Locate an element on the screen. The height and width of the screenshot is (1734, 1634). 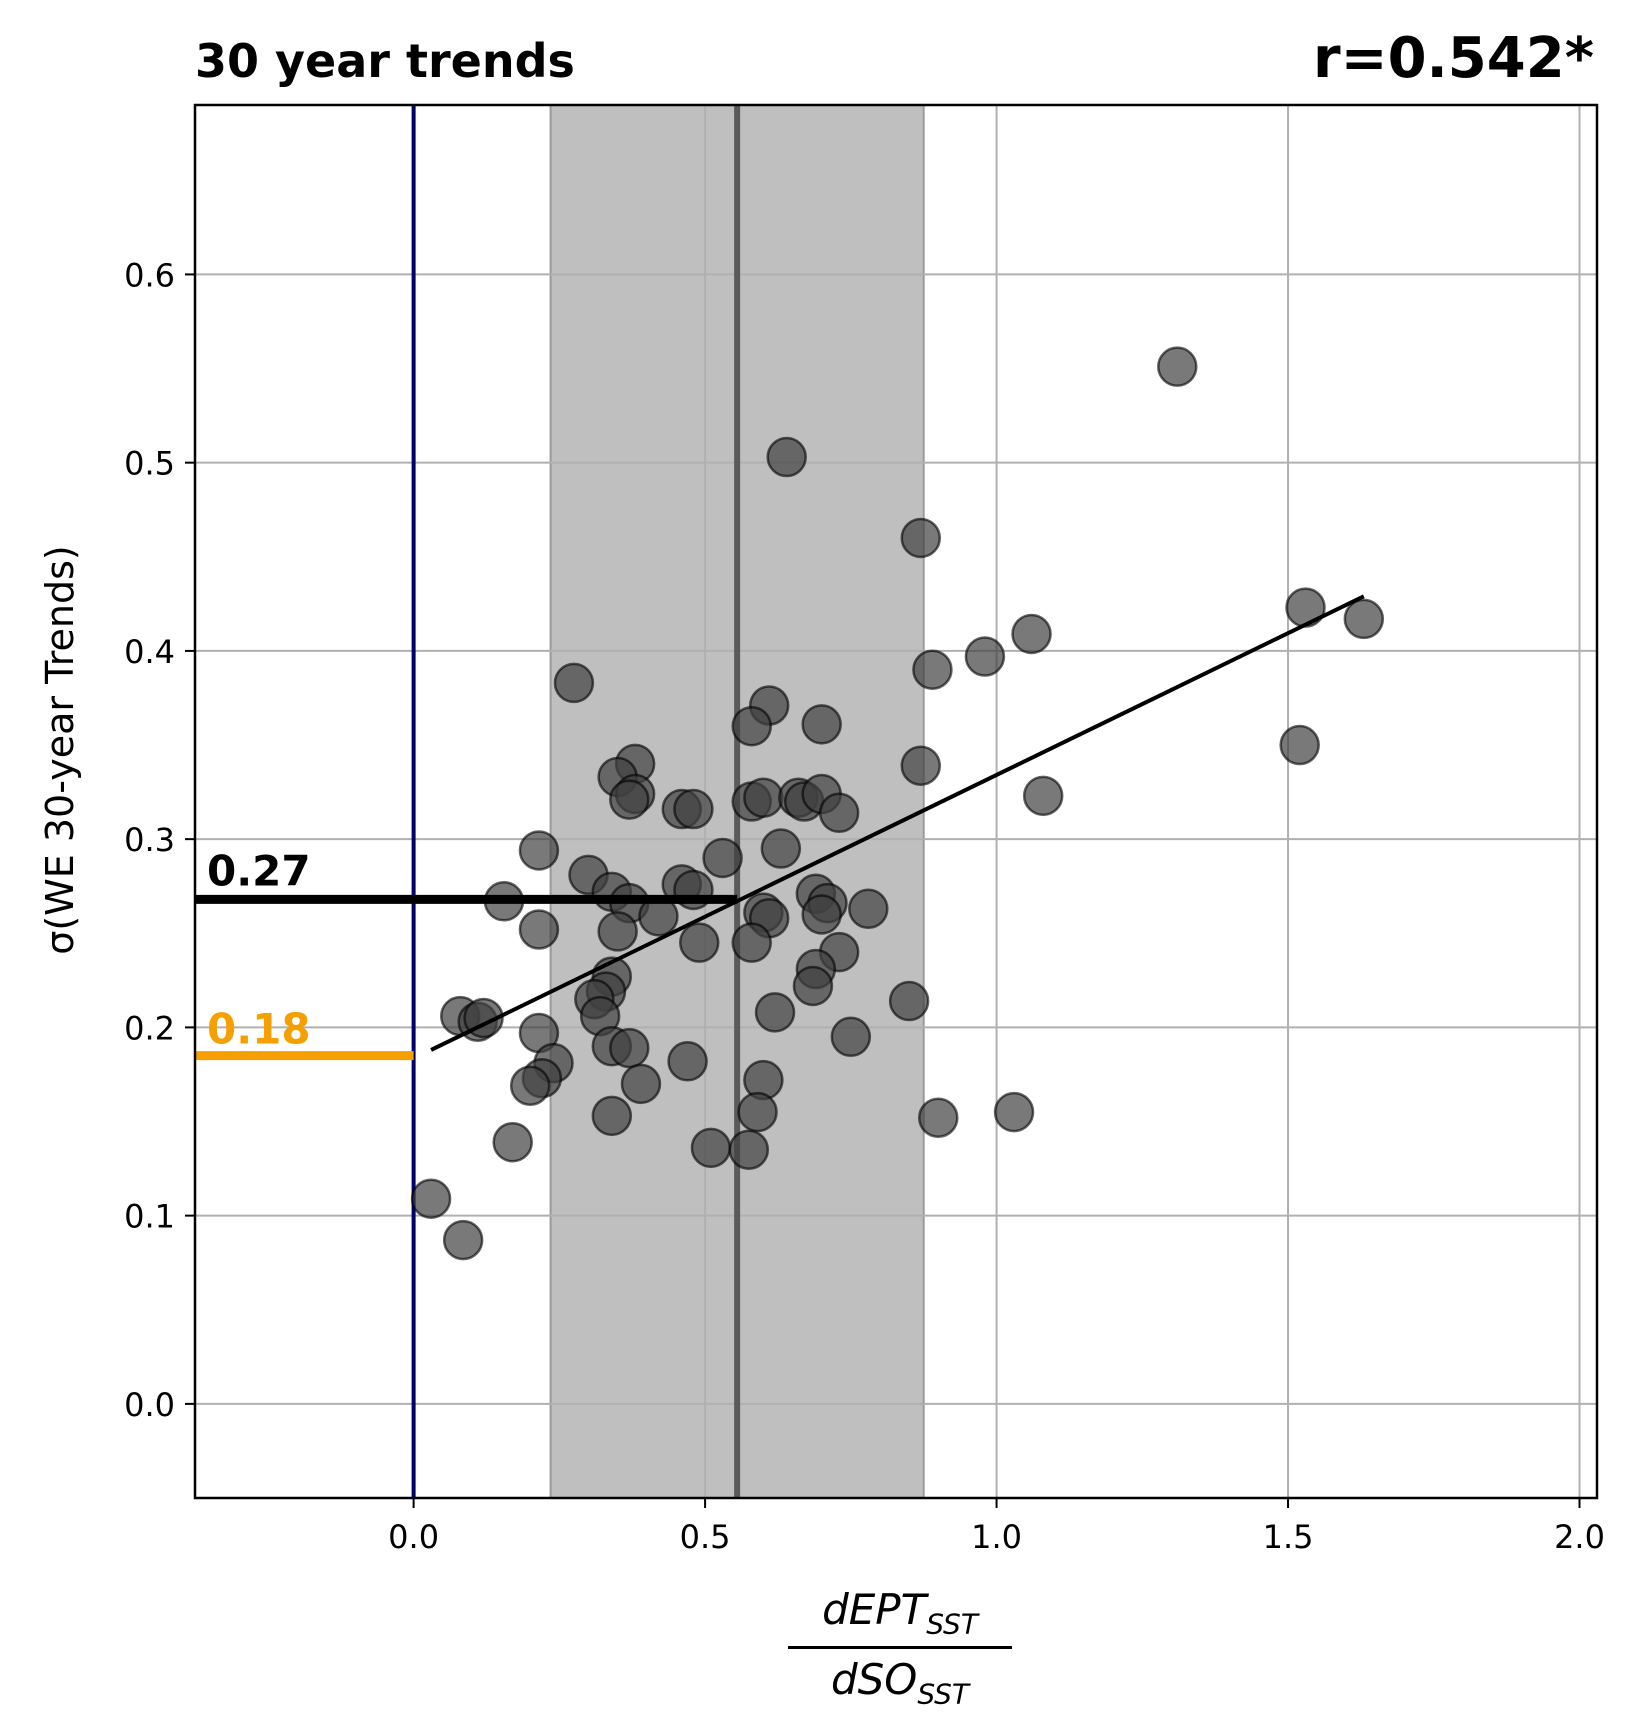
x-num-sub: SST is located at coordinates (952, 1624).